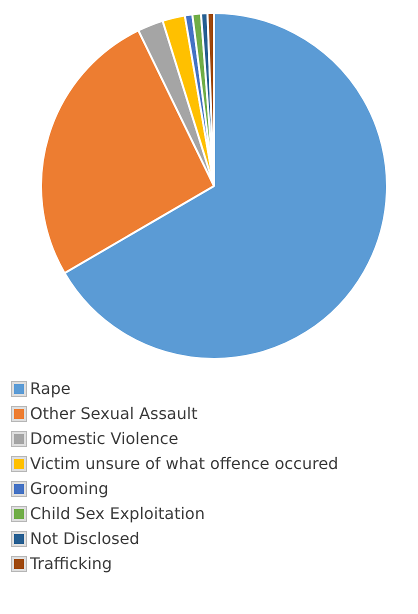 The height and width of the screenshot is (614, 418). Describe the element at coordinates (117, 513) in the screenshot. I see `legend-label: Child Sex Exploitation` at that location.